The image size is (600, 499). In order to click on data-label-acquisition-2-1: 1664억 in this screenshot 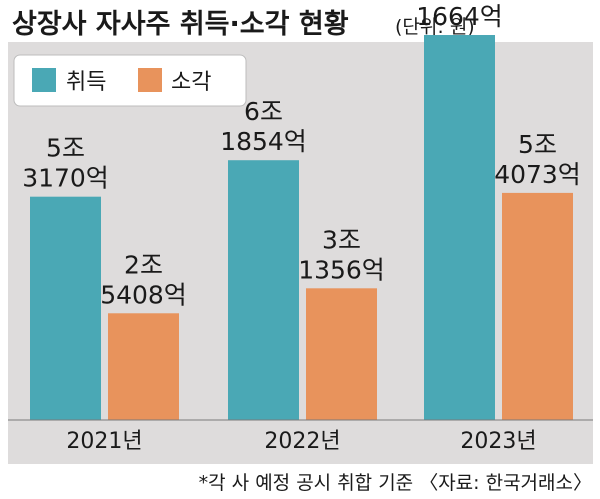, I will do `click(459, 16)`.